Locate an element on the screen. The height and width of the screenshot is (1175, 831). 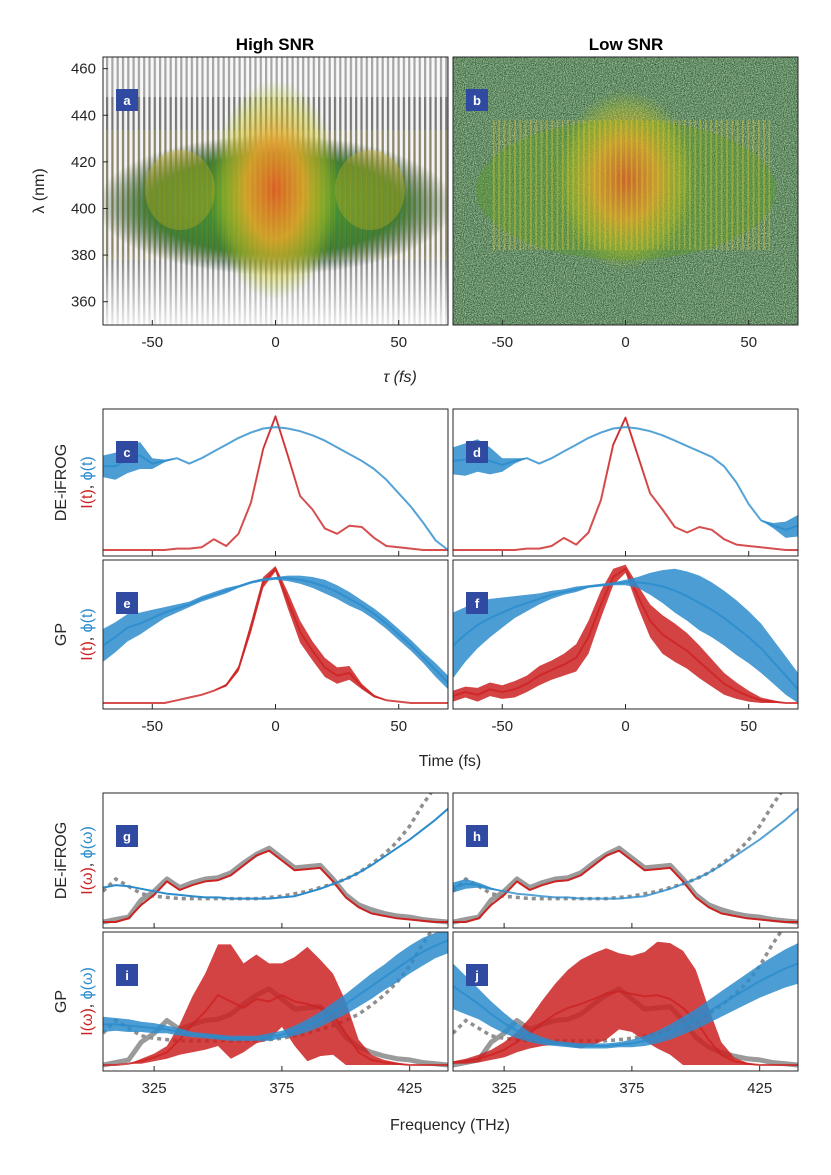
ylabel-time-0: I(t), ϕ(t) is located at coordinates (87, 482).